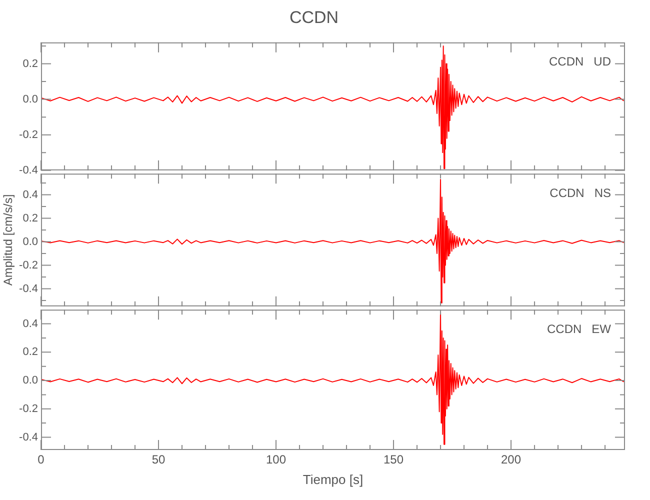 The image size is (650, 500). I want to click on annotation: CCDN UD, so click(580, 61).